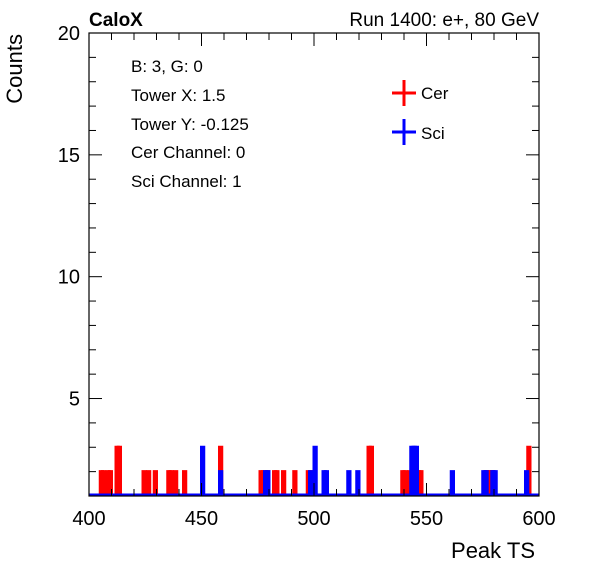 This screenshot has height=572, width=596. Describe the element at coordinates (14, 69) in the screenshot. I see `y-axis-label: Counts` at that location.